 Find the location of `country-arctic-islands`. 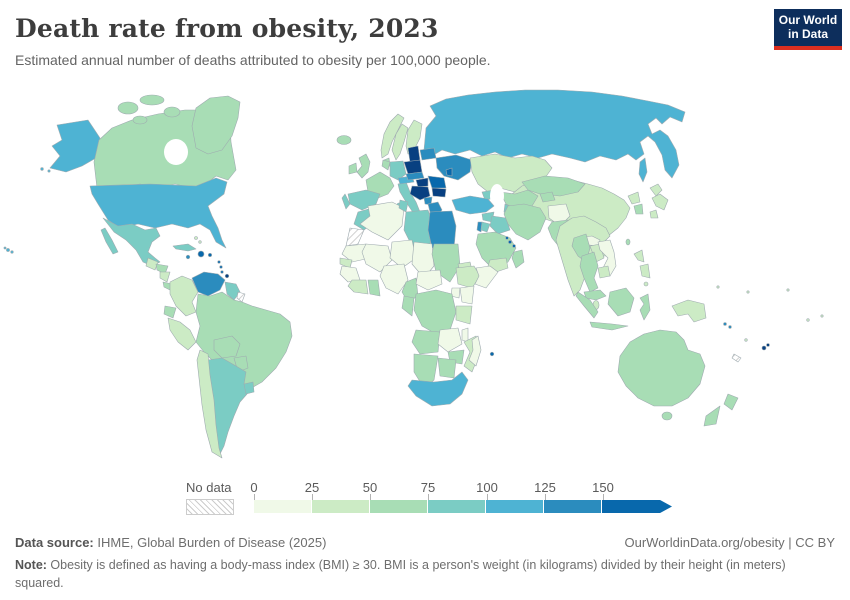

country-arctic-islands is located at coordinates (128, 108).